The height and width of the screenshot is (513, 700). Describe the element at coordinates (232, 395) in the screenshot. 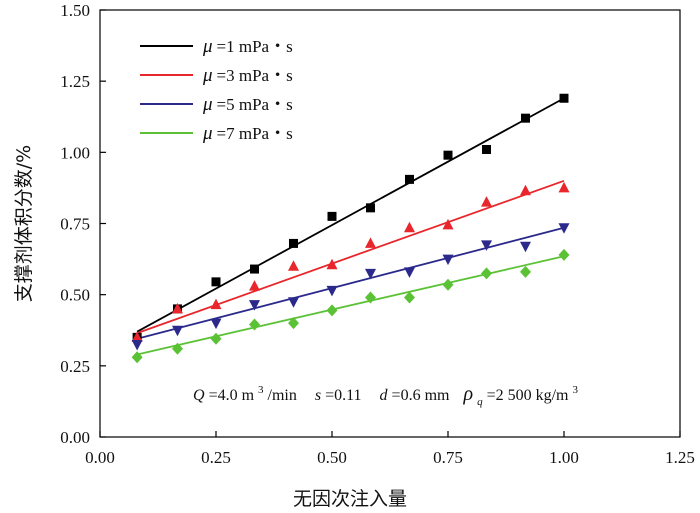

I see `annot-q-value: =4.0 m` at that location.